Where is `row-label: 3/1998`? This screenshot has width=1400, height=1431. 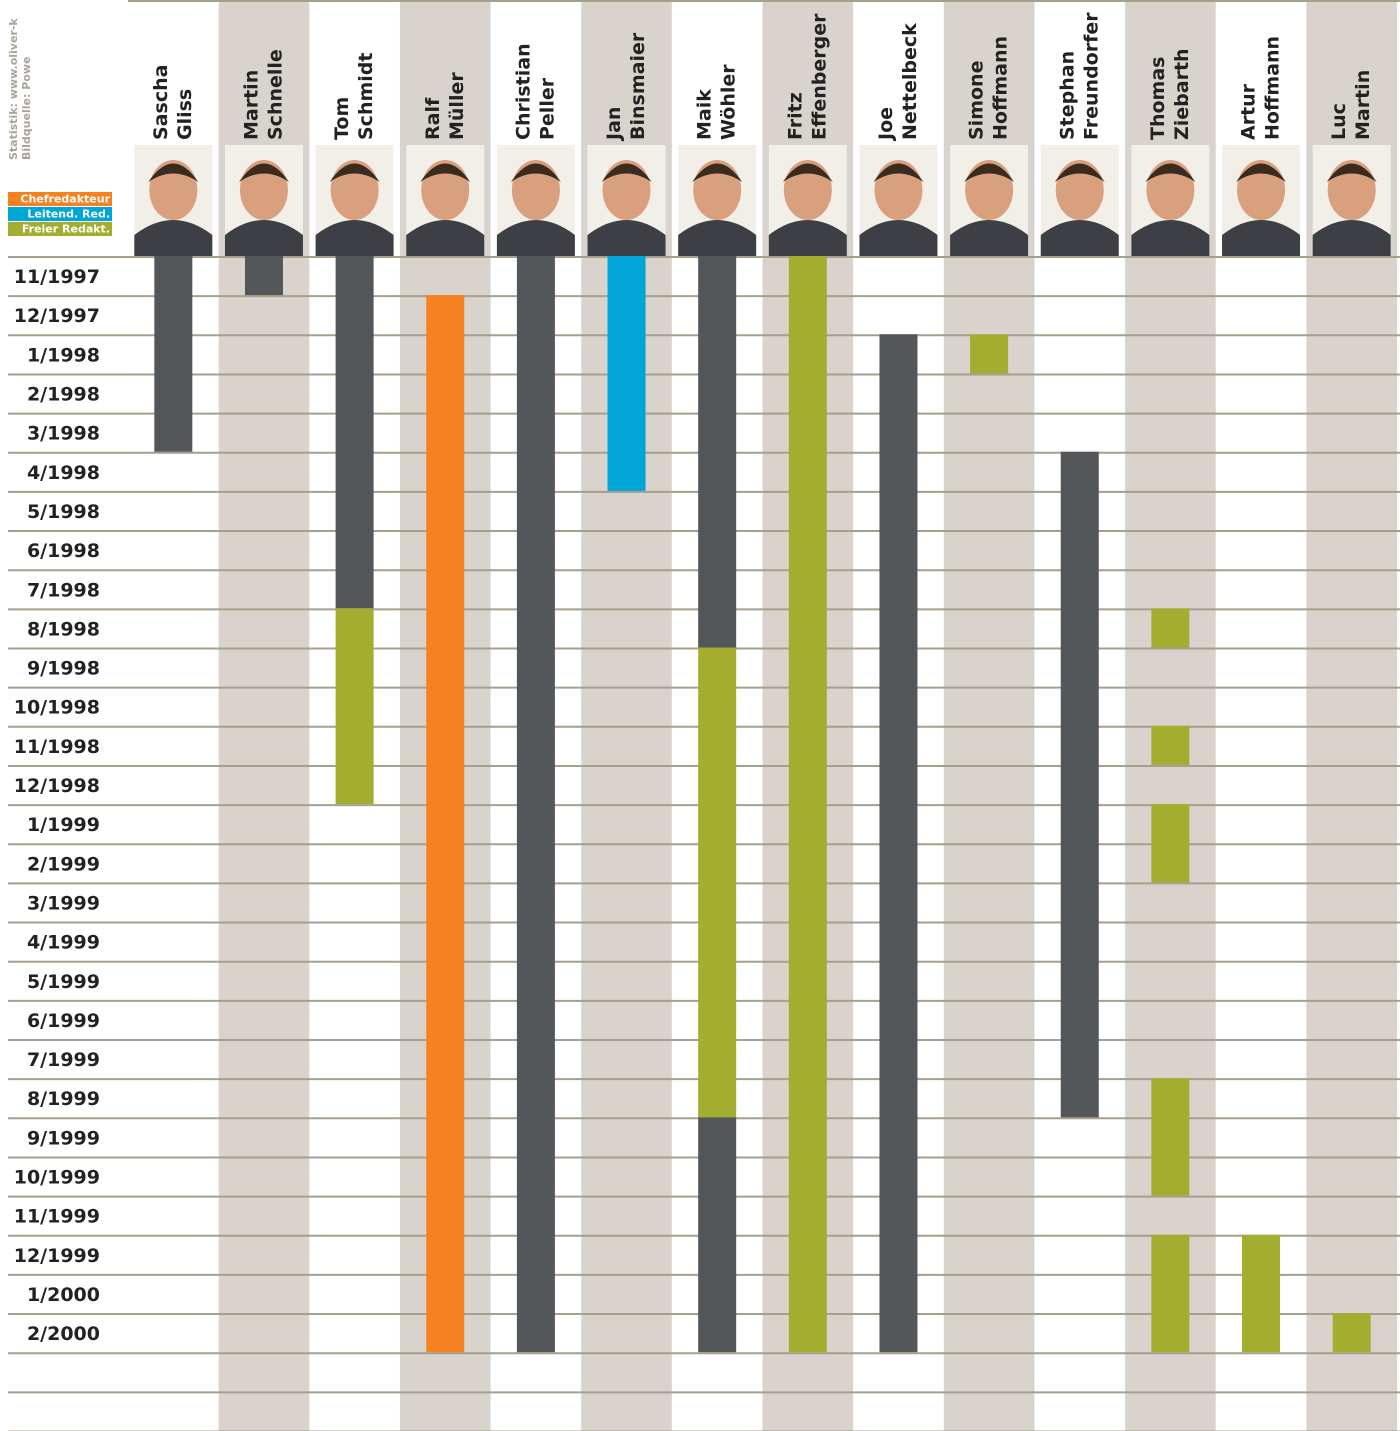 row-label: 3/1998 is located at coordinates (63, 434).